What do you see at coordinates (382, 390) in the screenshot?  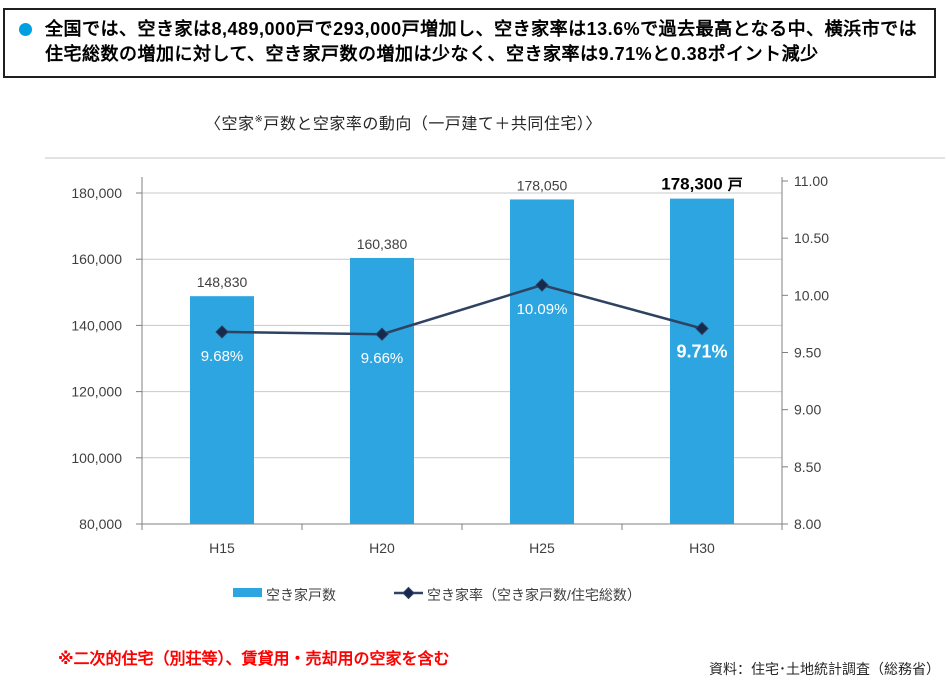 I see `bar-h20` at bounding box center [382, 390].